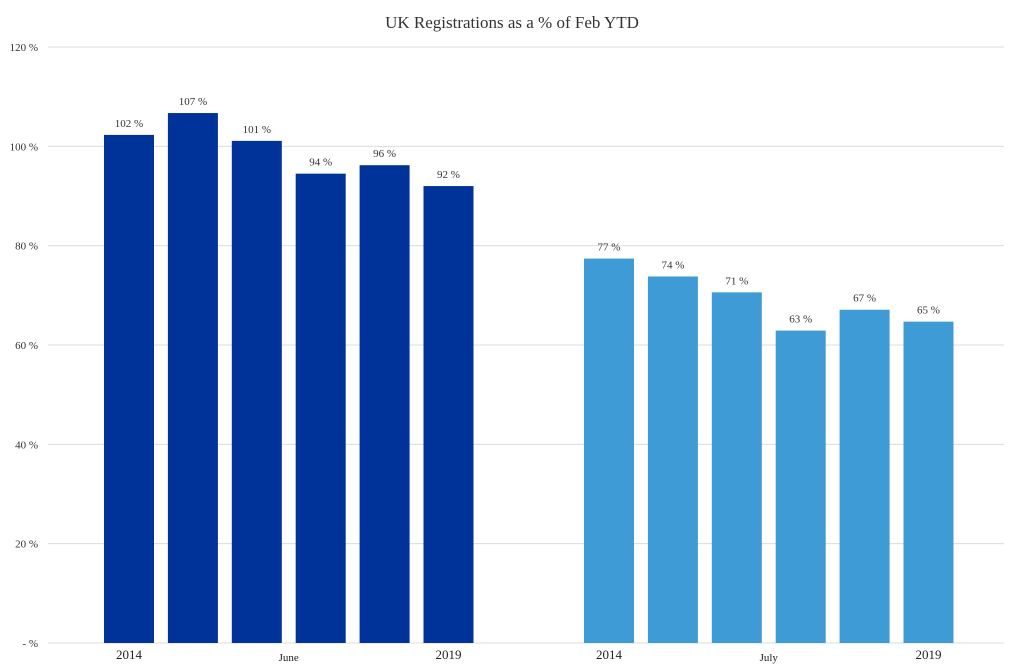 The image size is (1024, 672). I want to click on data-label: 107 %, so click(193, 102).